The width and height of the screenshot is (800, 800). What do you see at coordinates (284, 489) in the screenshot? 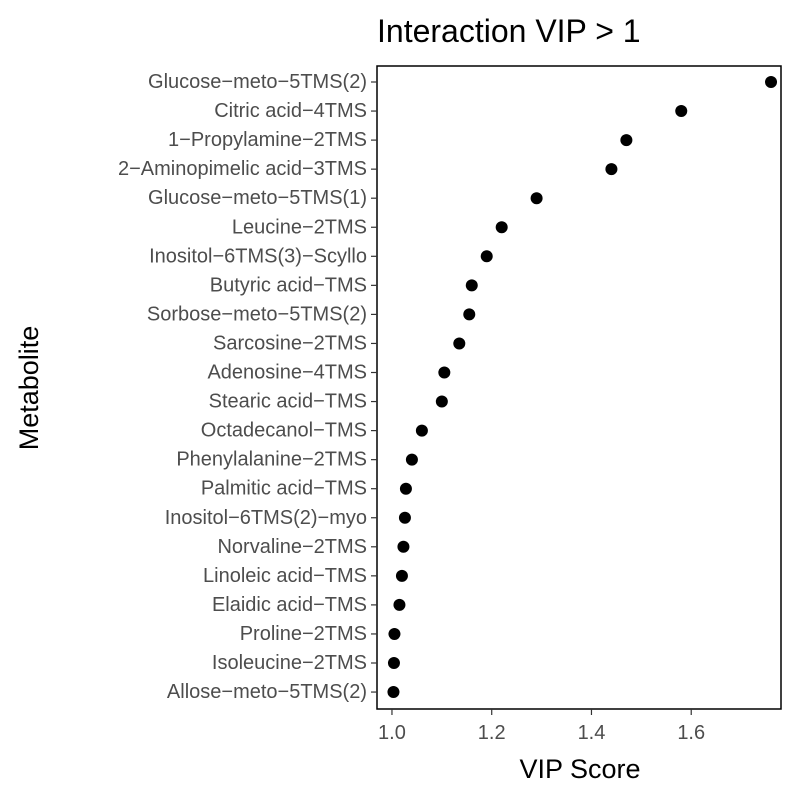
I see `y-tick-label: Palmitic acid−TMS` at bounding box center [284, 489].